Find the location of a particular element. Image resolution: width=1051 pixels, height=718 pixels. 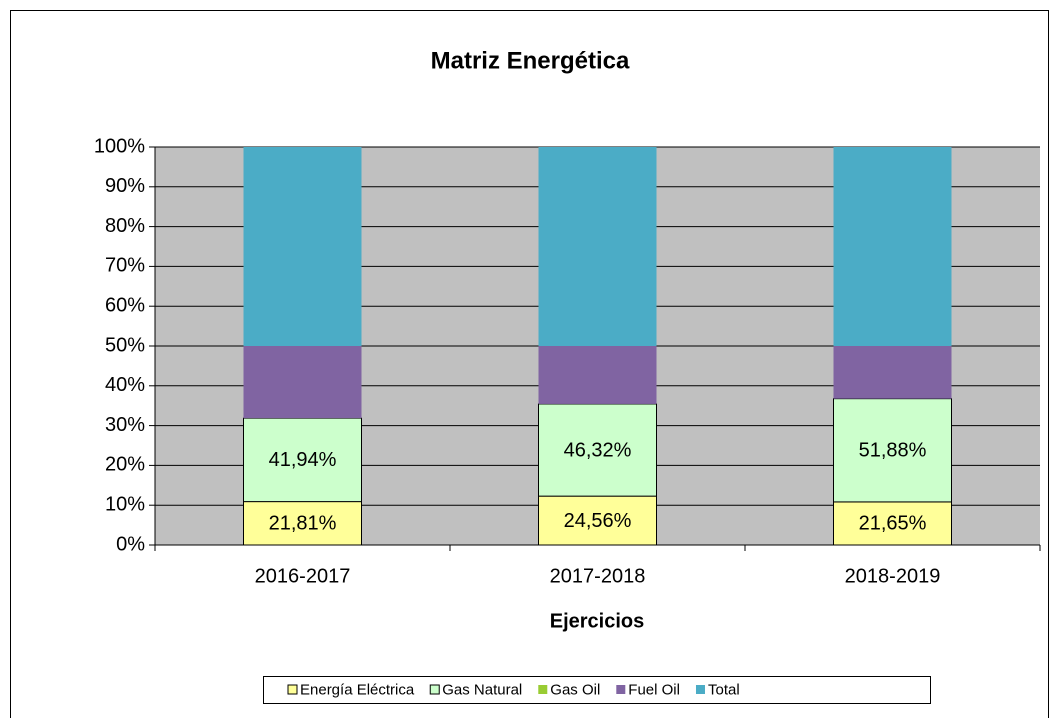

x-axis-title: Ejercicios is located at coordinates (597, 621).